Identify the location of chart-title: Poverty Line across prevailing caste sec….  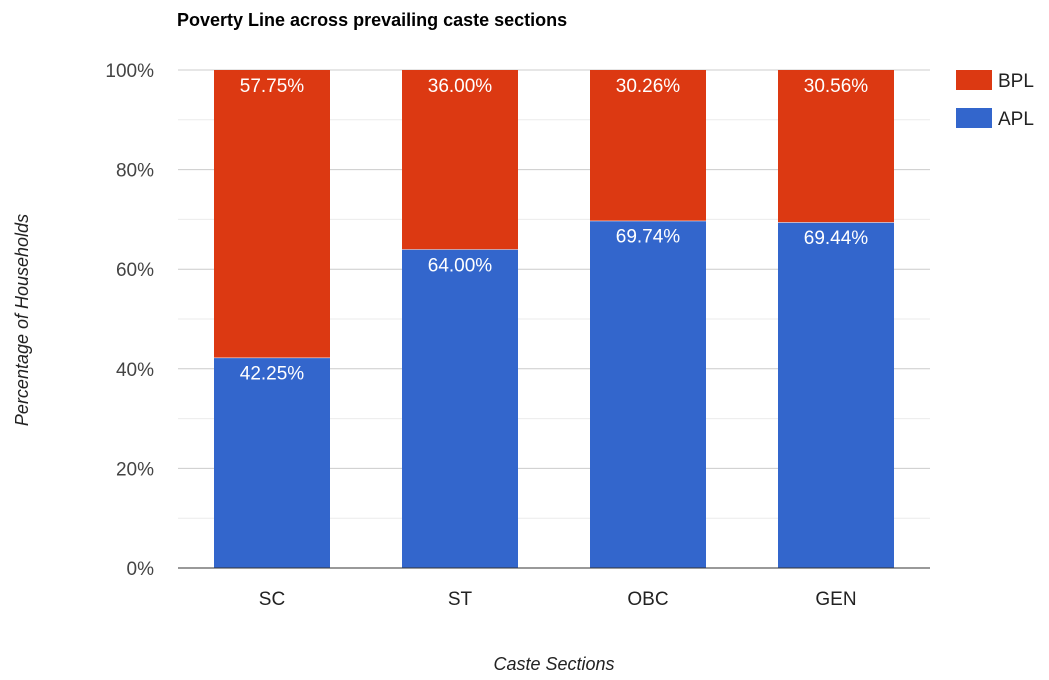
(372, 20).